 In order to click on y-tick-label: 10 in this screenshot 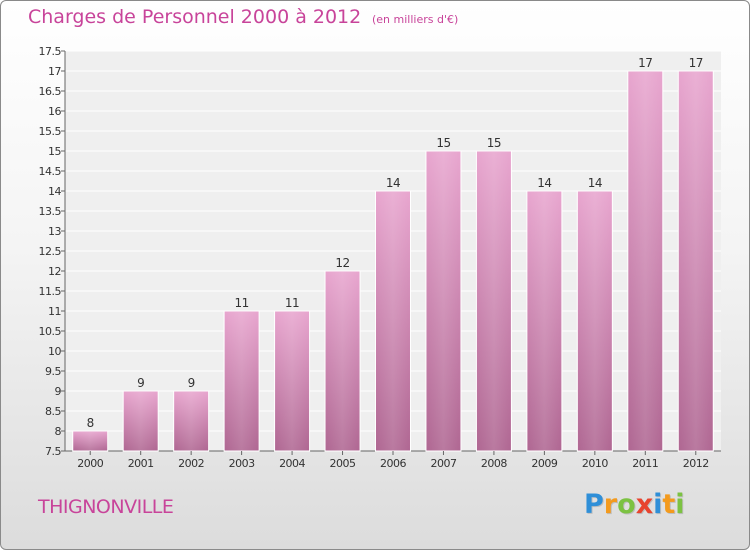, I will do `click(54, 351)`.